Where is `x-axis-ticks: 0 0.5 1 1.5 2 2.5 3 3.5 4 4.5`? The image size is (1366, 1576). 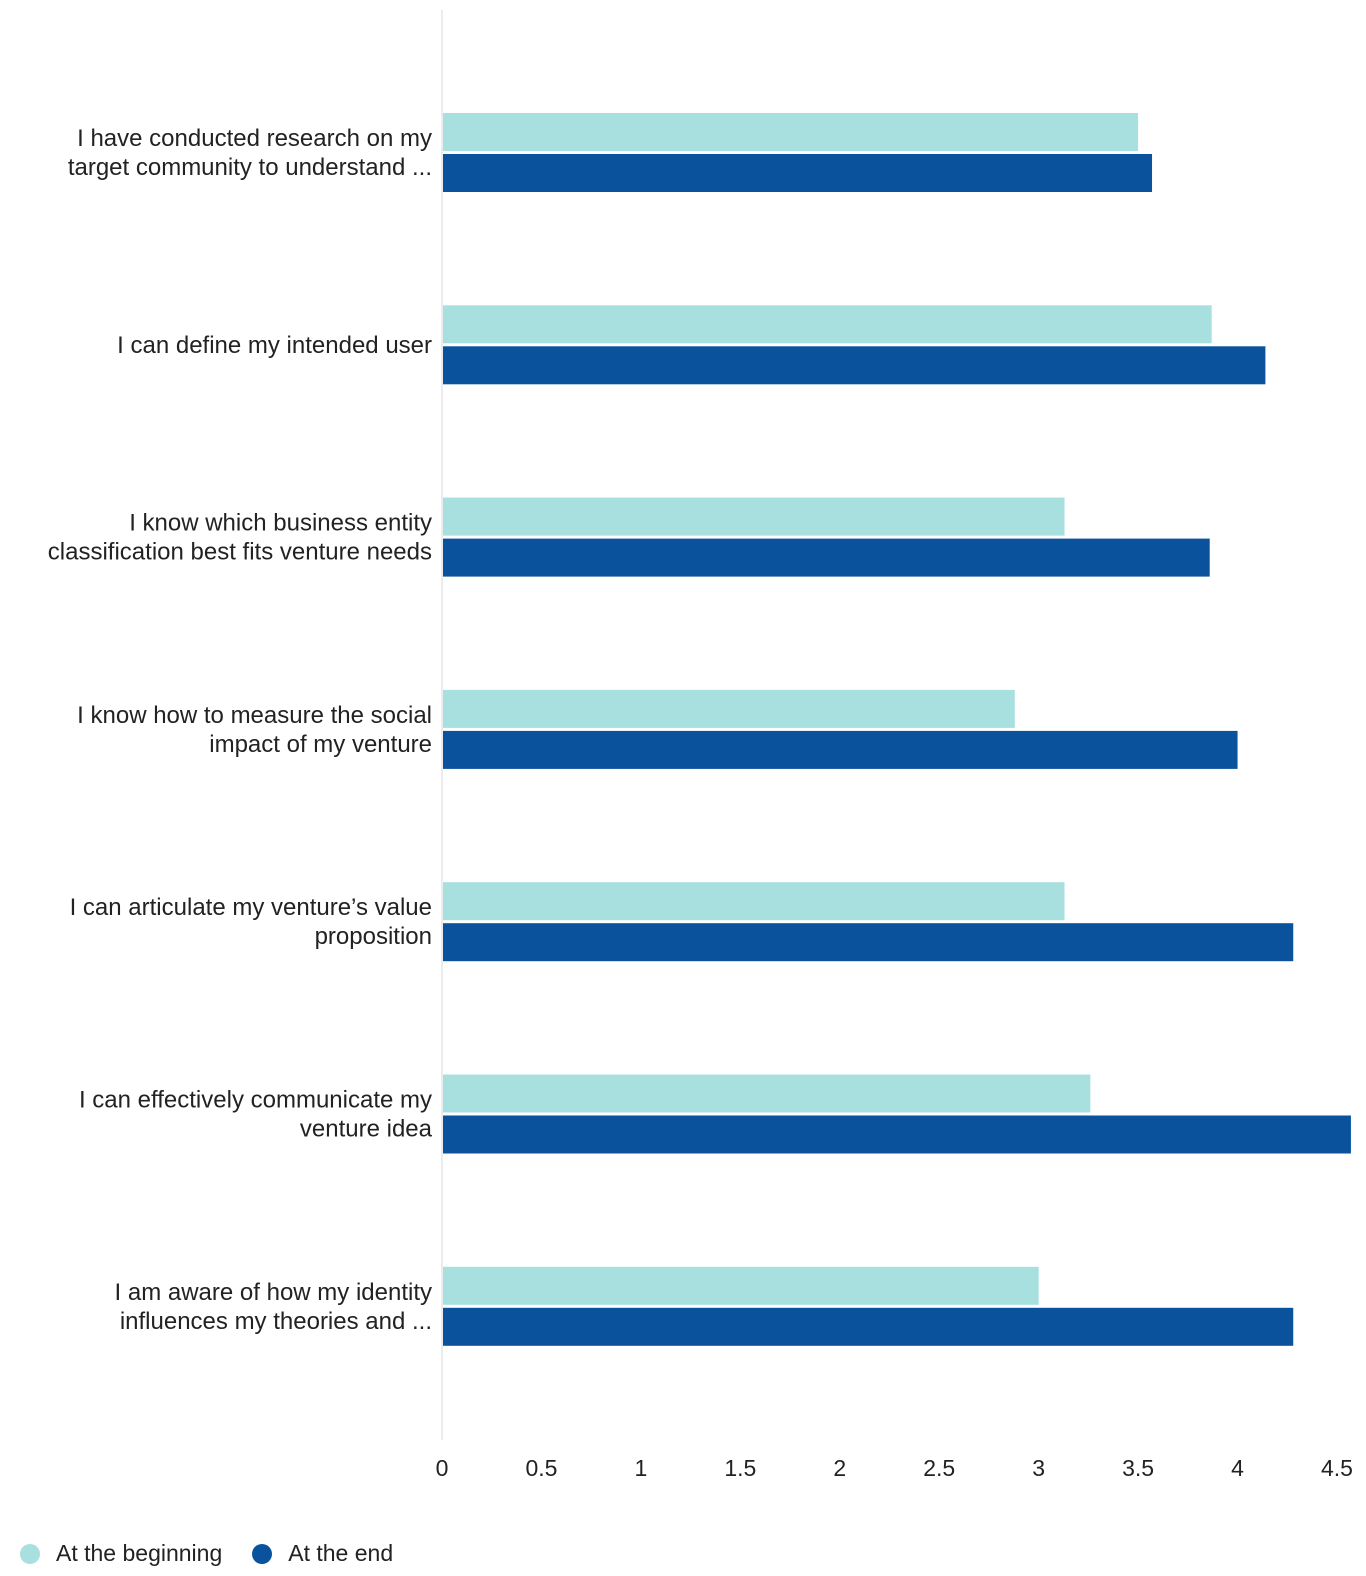 x-axis-ticks: 0 0.5 1 1.5 2 2.5 3 3.5 4 4.5 is located at coordinates (894, 1468).